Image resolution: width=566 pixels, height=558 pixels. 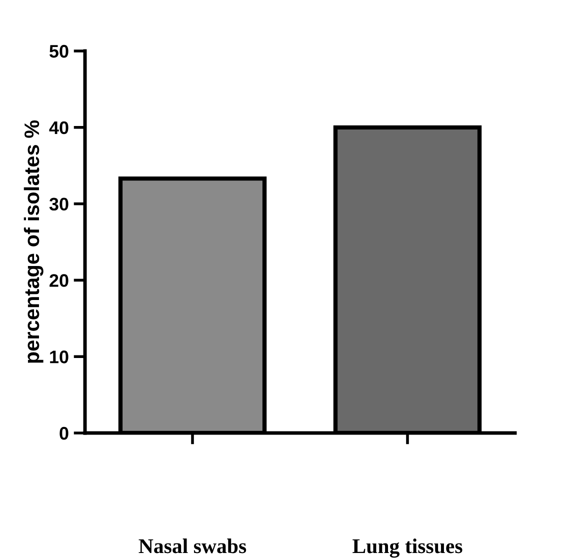 I want to click on y-axis-title: percentage of isolates %, so click(x=34, y=241).